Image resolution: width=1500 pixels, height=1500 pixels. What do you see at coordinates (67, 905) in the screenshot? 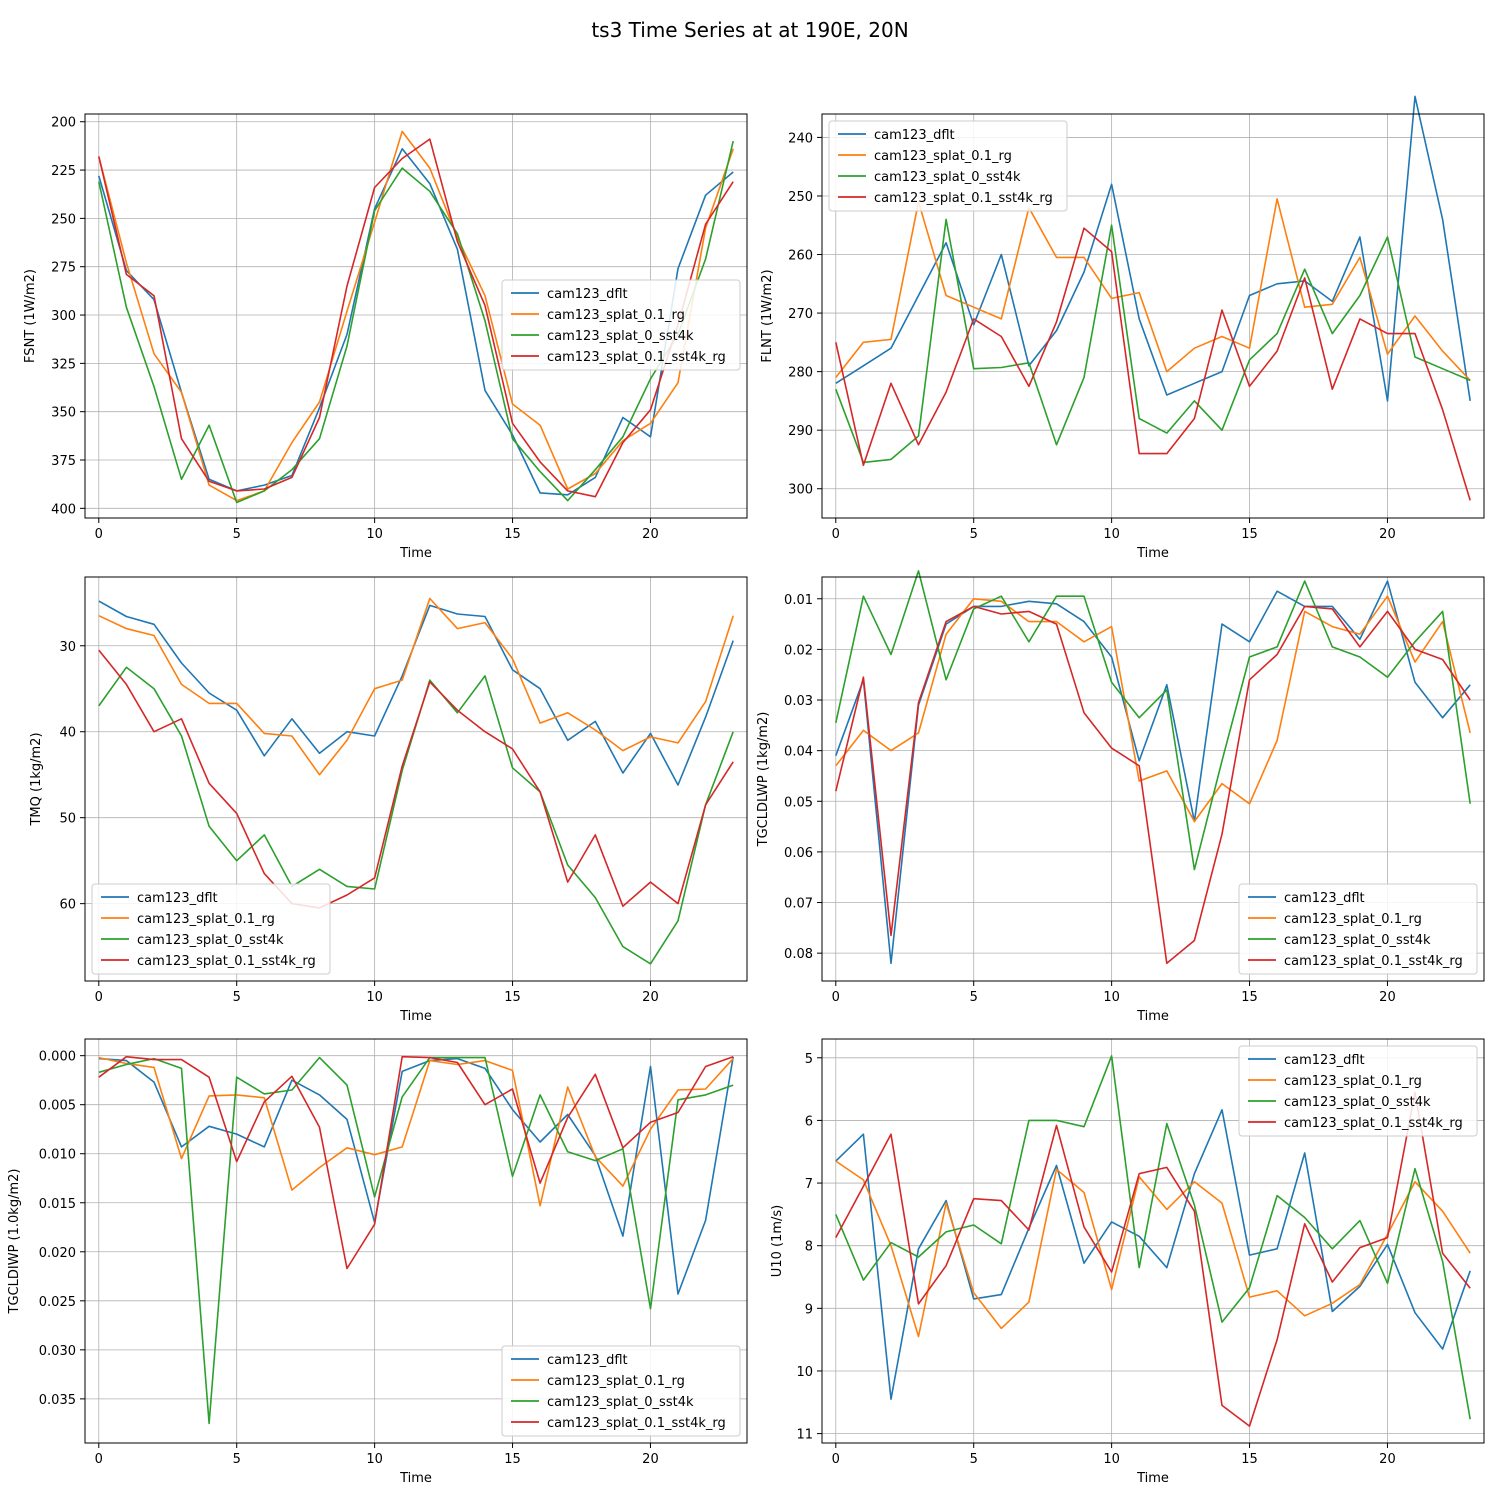
I see `y-tick-label: 60` at bounding box center [67, 905].